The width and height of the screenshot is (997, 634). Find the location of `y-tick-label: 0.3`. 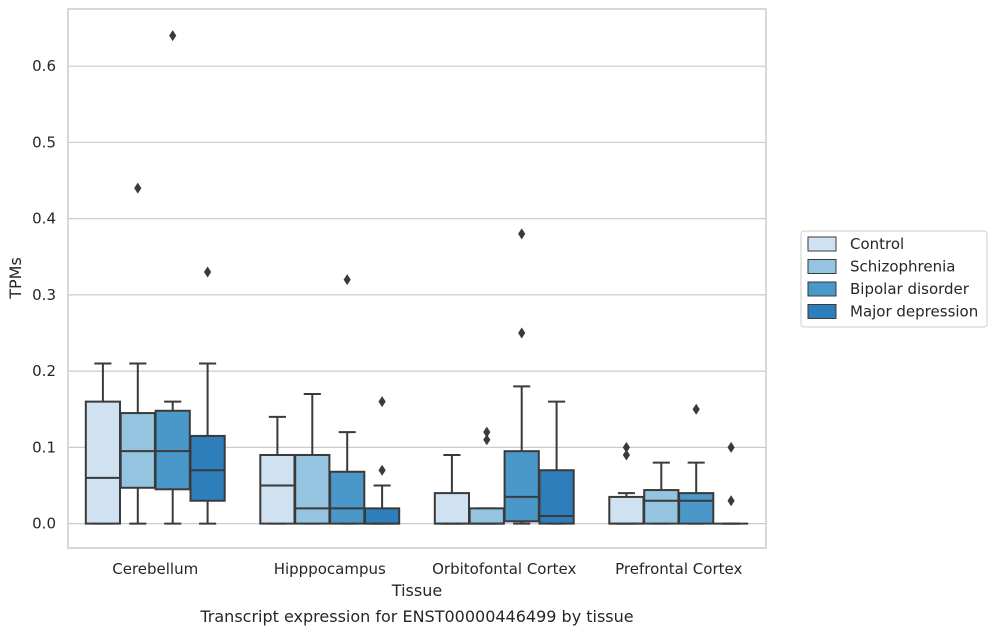

y-tick-label: 0.3 is located at coordinates (44, 295).